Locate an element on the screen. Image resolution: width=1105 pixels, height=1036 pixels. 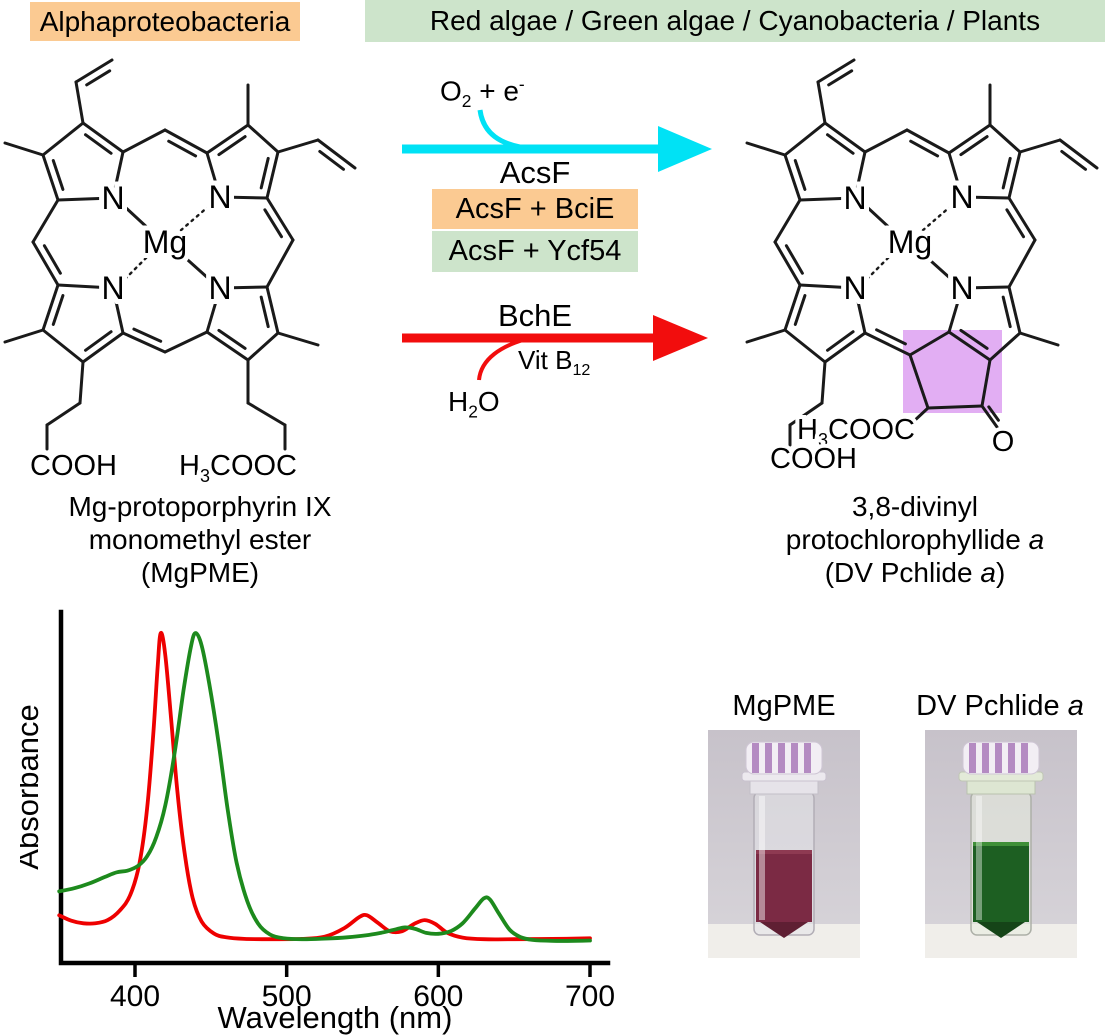
cap-stripes is located at coordinates (998, 758).